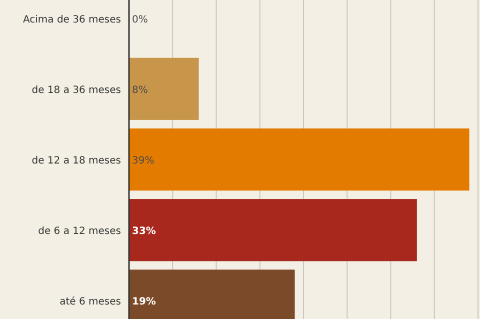 The image size is (480, 319). I want to click on y-tick-label: Acima de 36 meses, so click(71, 20).